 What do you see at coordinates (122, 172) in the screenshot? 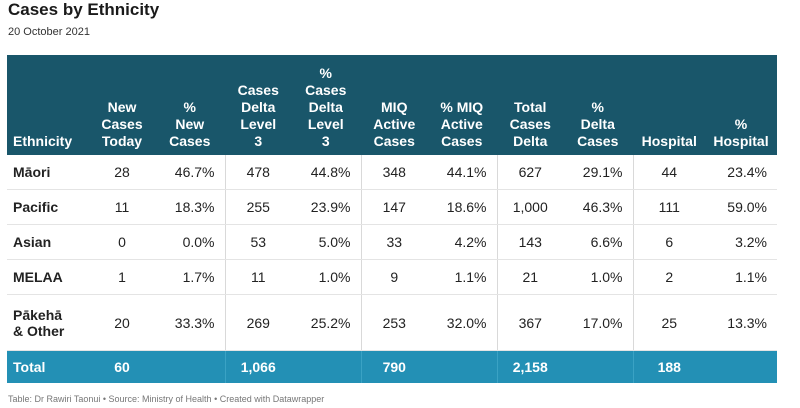
I see `table-cell: 28` at bounding box center [122, 172].